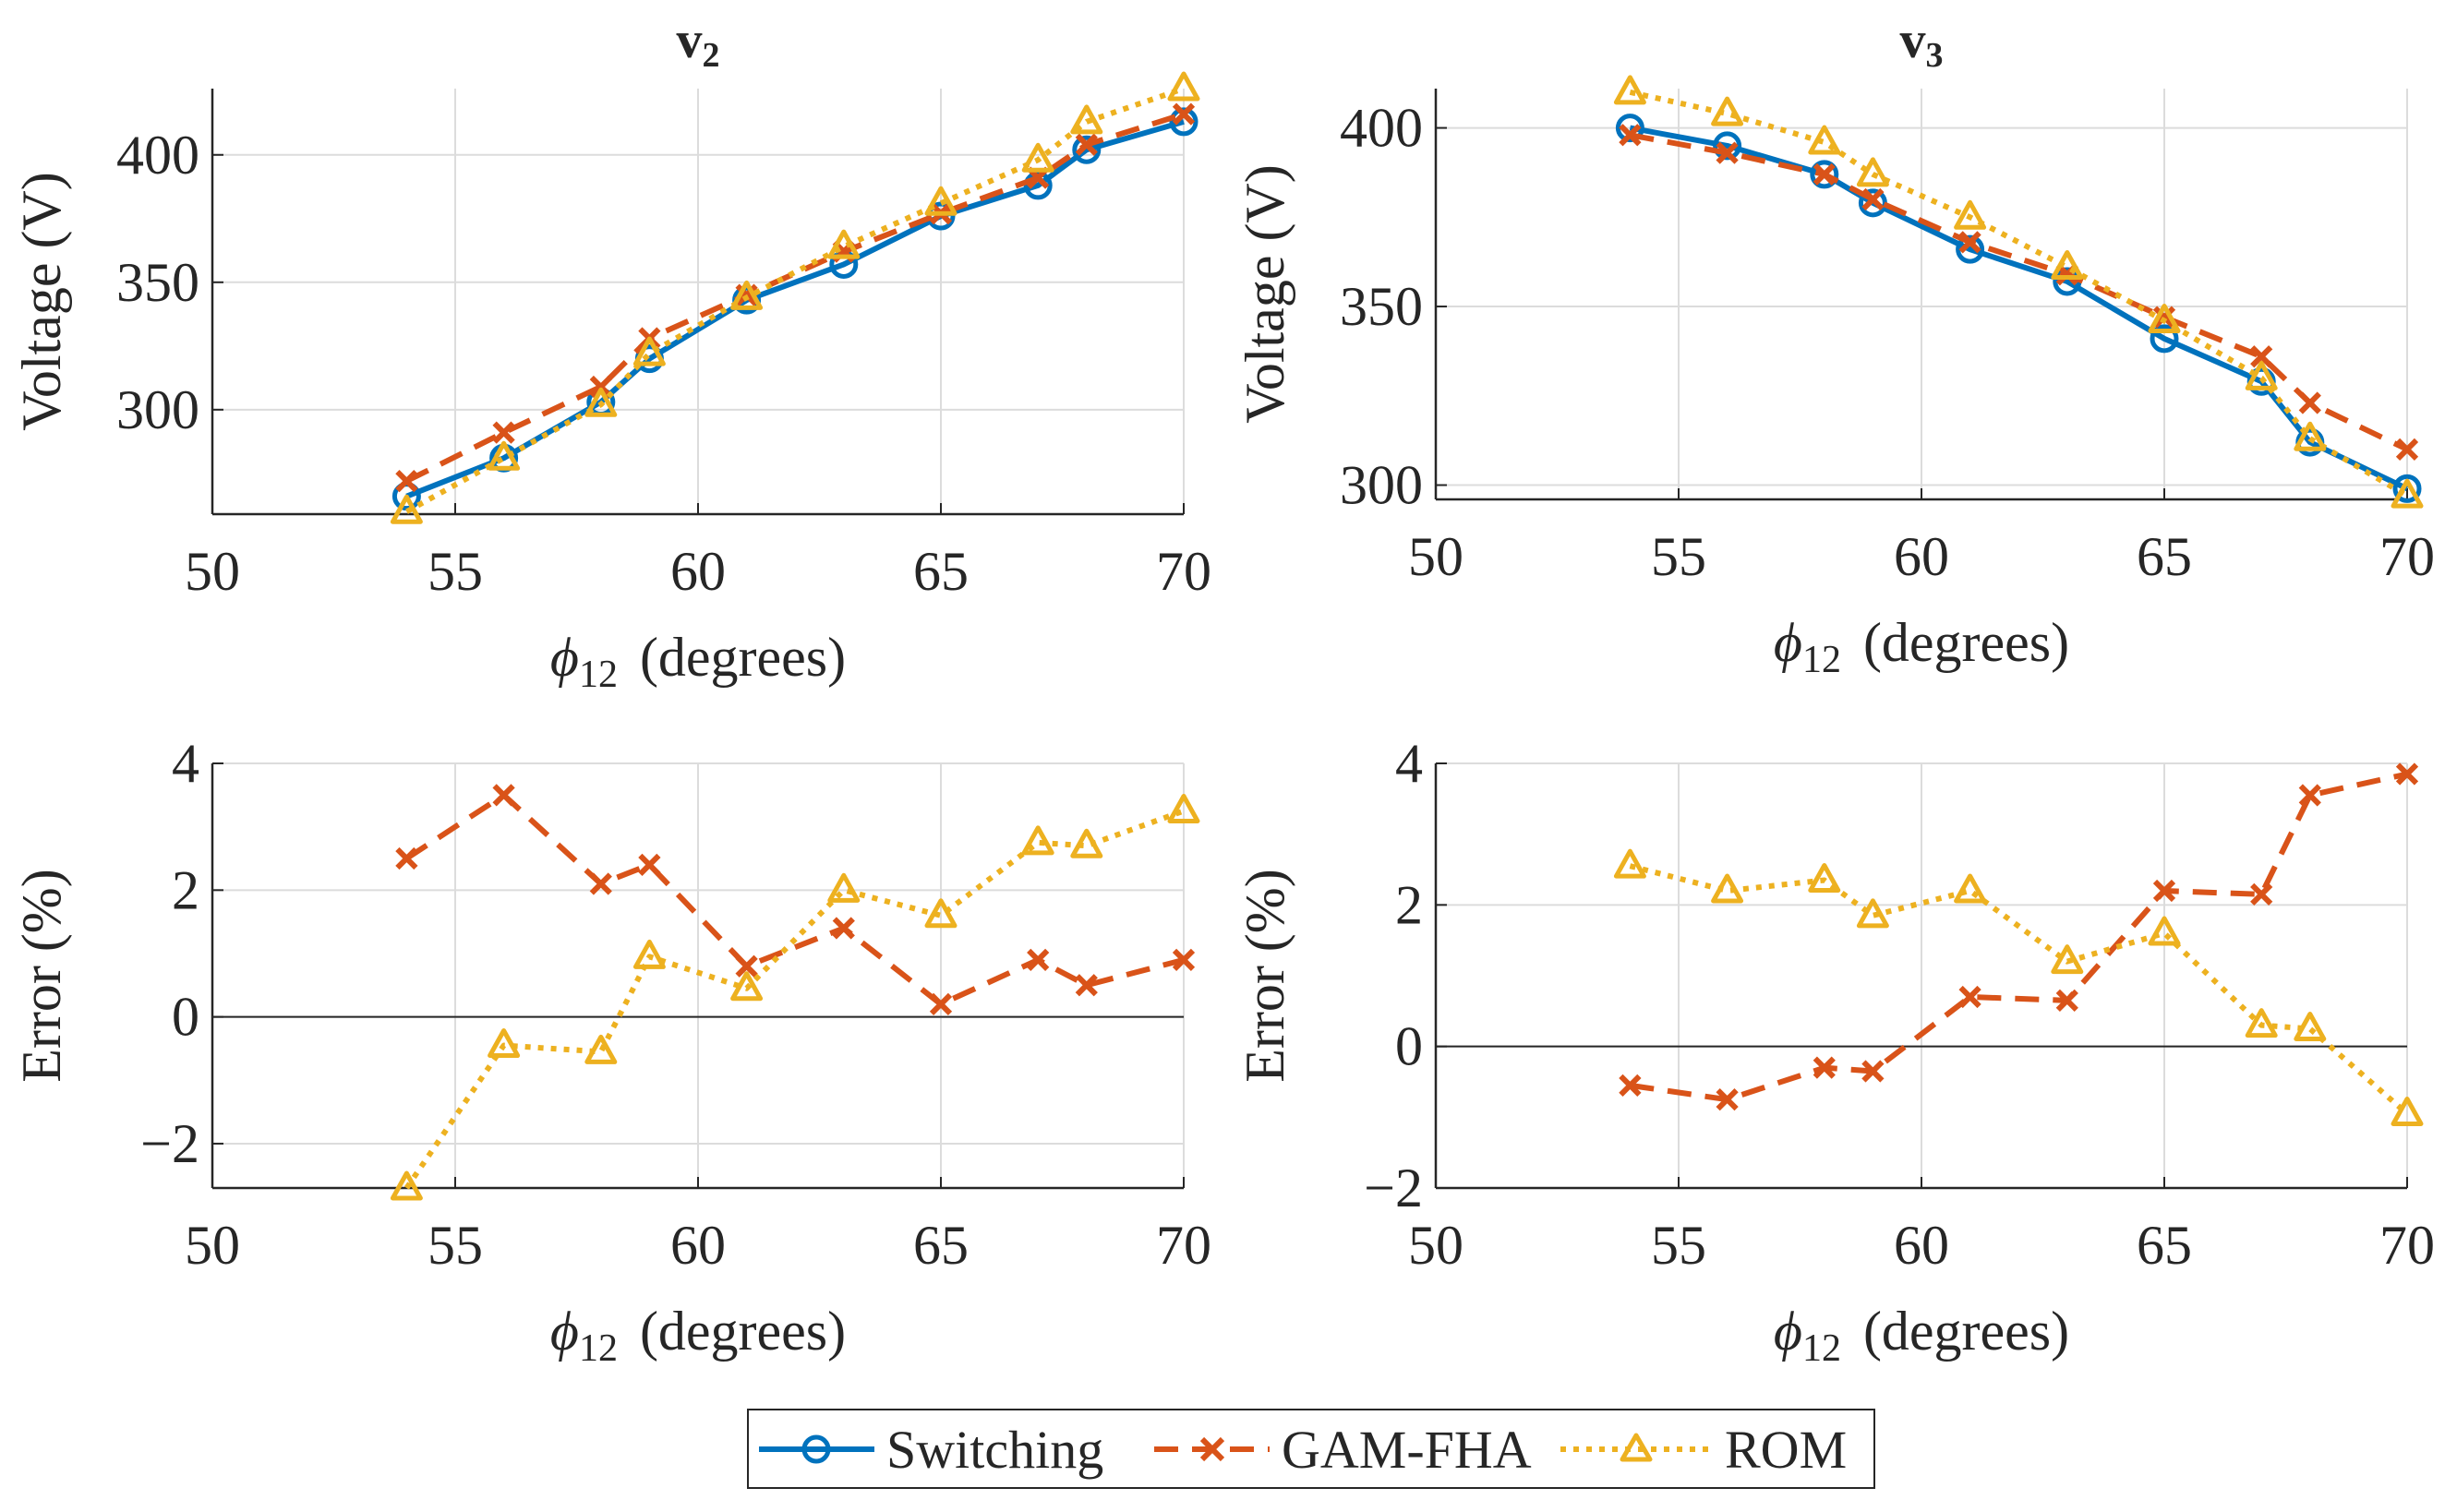 This screenshot has height=1512, width=2457. Describe the element at coordinates (1381, 128) in the screenshot. I see `y-tick-label: 400` at that location.